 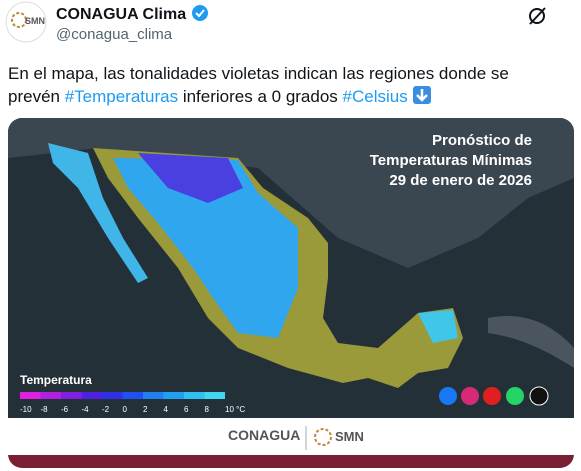 What do you see at coordinates (264, 435) in the screenshot?
I see `footer-logo: CONAGUA` at bounding box center [264, 435].